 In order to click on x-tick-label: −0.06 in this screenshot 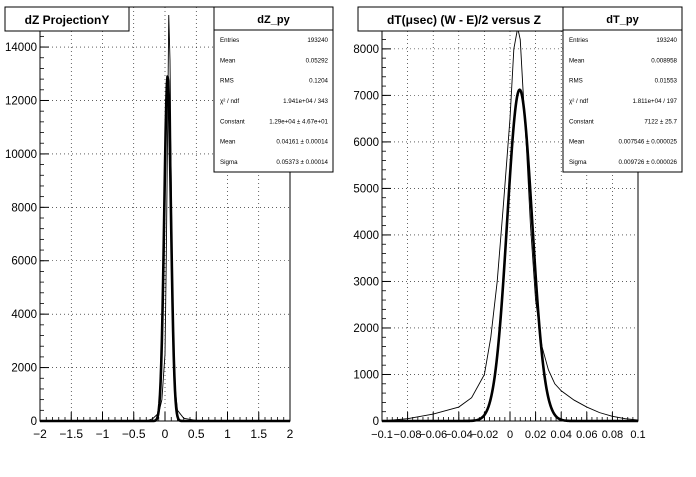, I will do `click(433, 435)`.